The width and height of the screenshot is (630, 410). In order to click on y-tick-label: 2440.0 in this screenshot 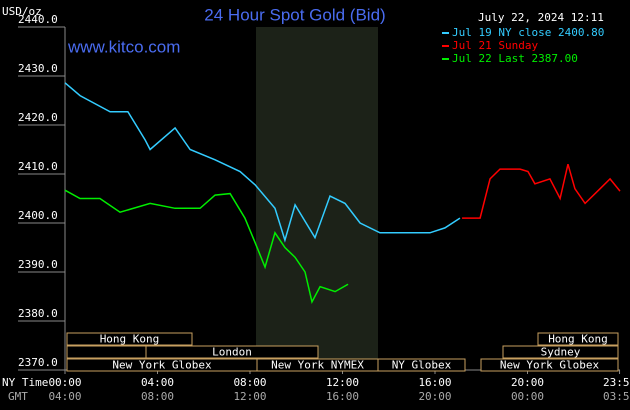, I will do `click(38, 19)`.